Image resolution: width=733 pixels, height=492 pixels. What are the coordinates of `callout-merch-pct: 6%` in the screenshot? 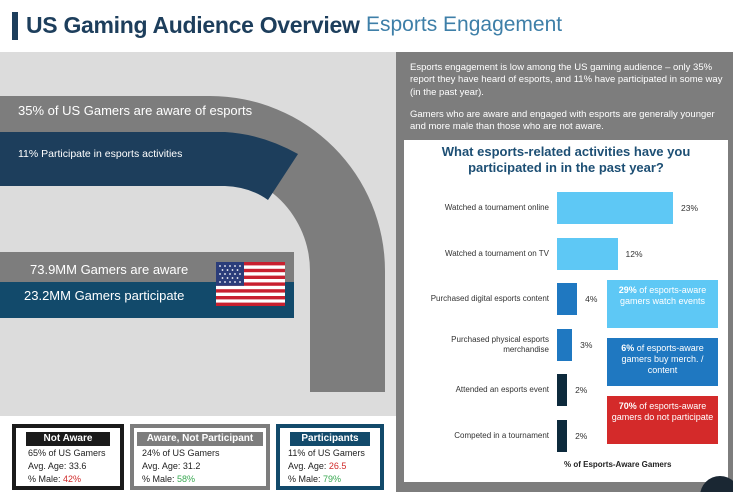 It's located at (628, 348).